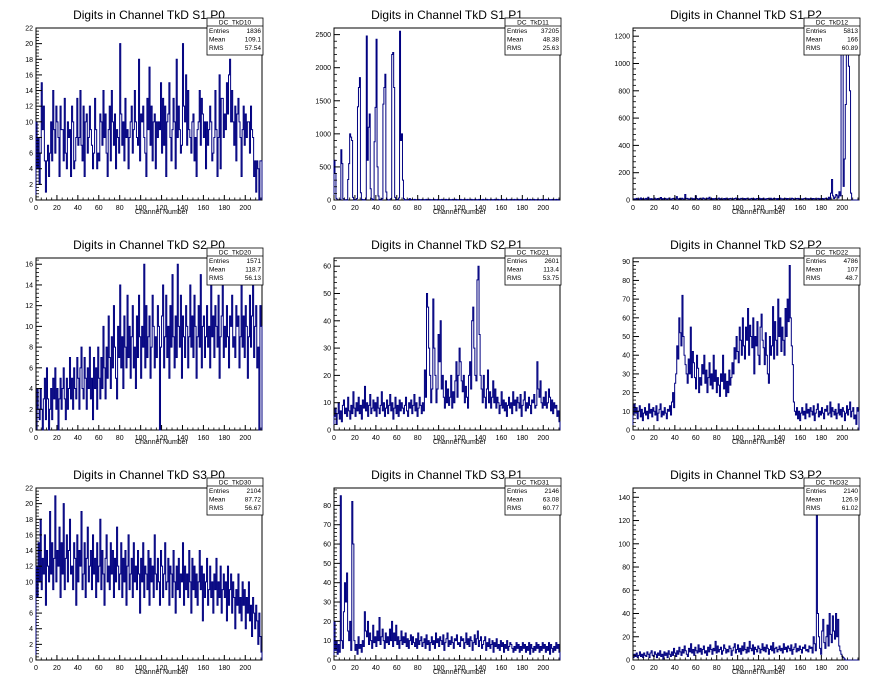  What do you see at coordinates (253, 48) in the screenshot?
I see `stats-rms-value: 57.54` at bounding box center [253, 48].